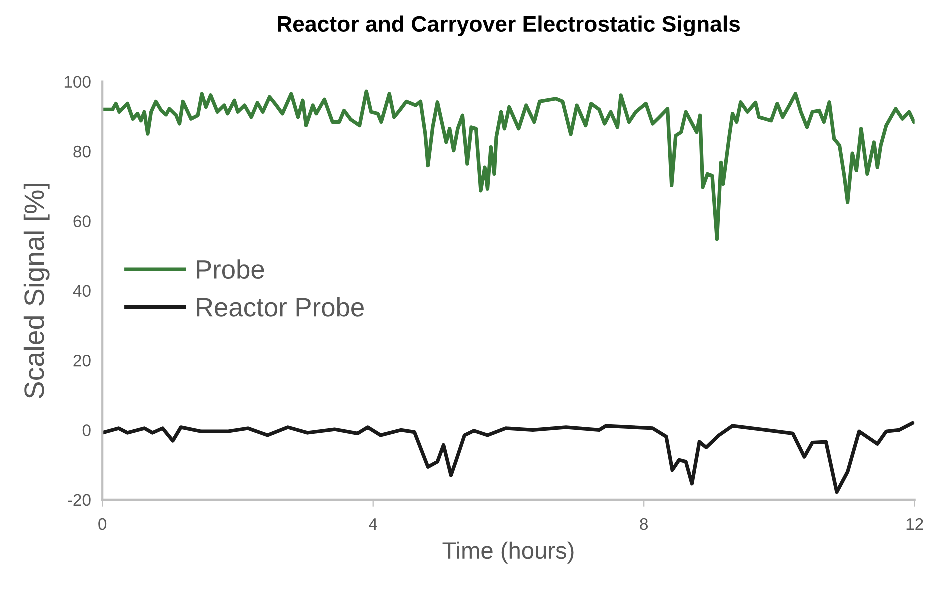 The width and height of the screenshot is (950, 593). Describe the element at coordinates (86, 430) in the screenshot. I see `y-tick-label: 0` at that location.